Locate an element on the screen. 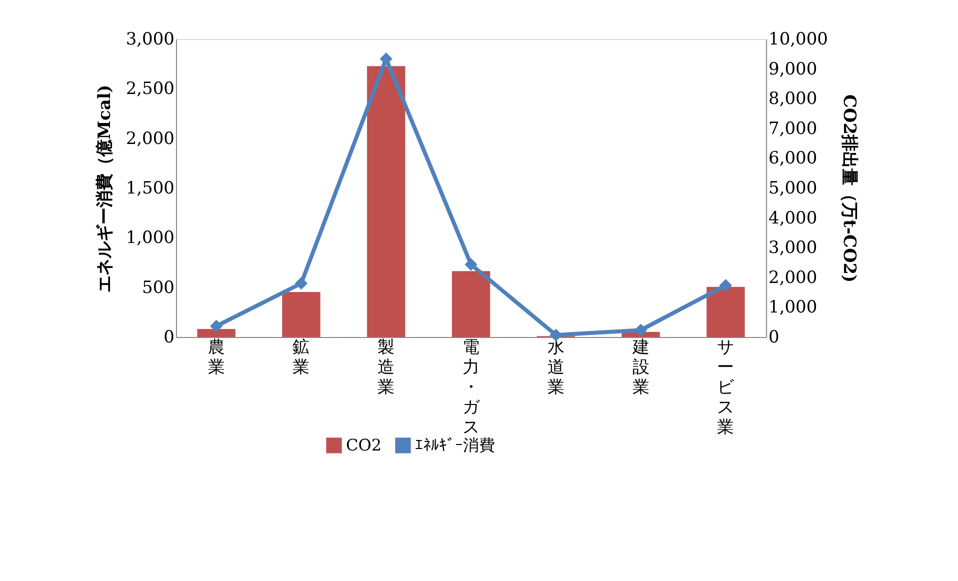 The height and width of the screenshot is (581, 958). y-tick-label: 500 is located at coordinates (158, 288).